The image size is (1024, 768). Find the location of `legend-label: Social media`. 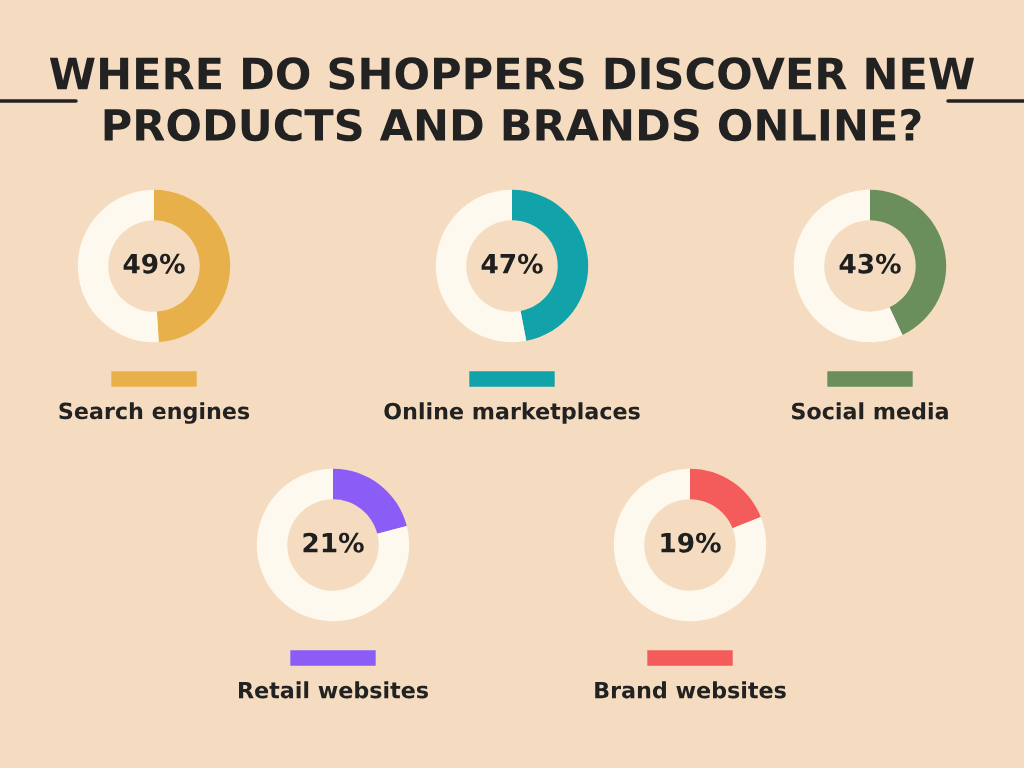

legend-label: Social media is located at coordinates (870, 411).